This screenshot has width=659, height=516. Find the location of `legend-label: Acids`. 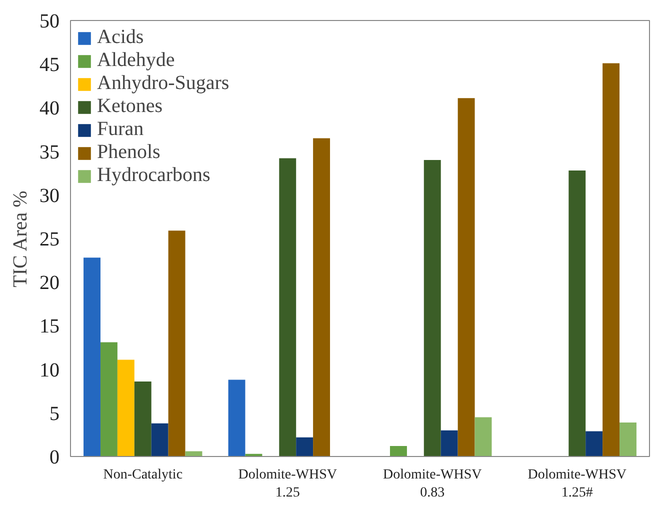

legend-label: Acids is located at coordinates (120, 37).